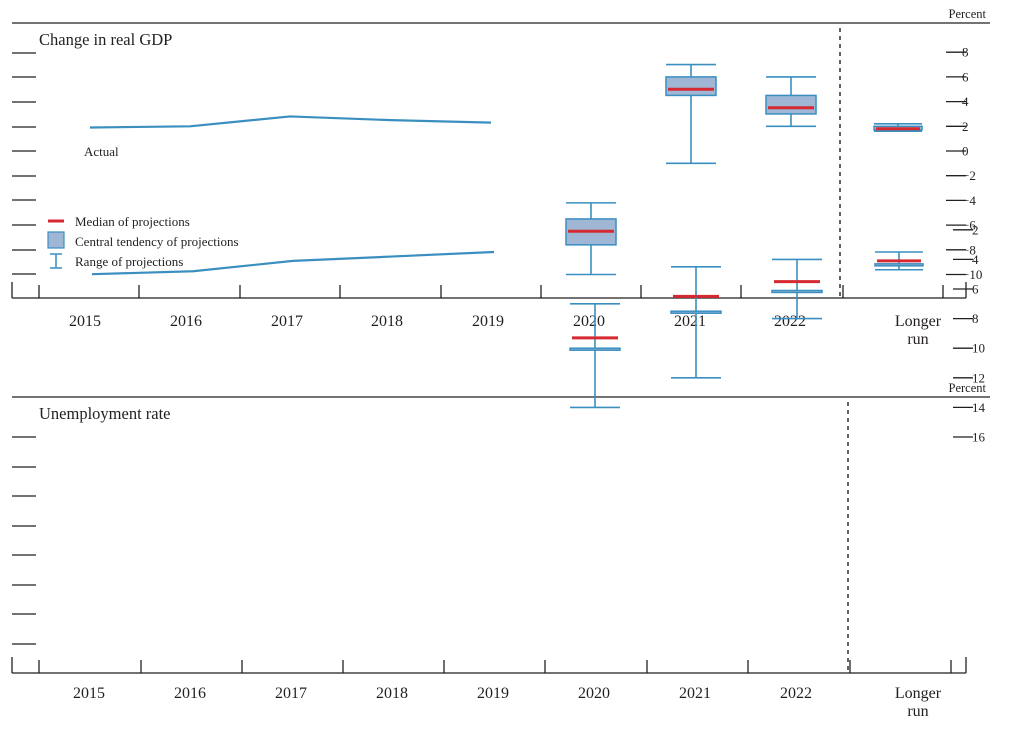 Image resolution: width=1024 pixels, height=736 pixels. What do you see at coordinates (979, 407) in the screenshot?
I see `unemp-ytick-label: 14` at bounding box center [979, 407].